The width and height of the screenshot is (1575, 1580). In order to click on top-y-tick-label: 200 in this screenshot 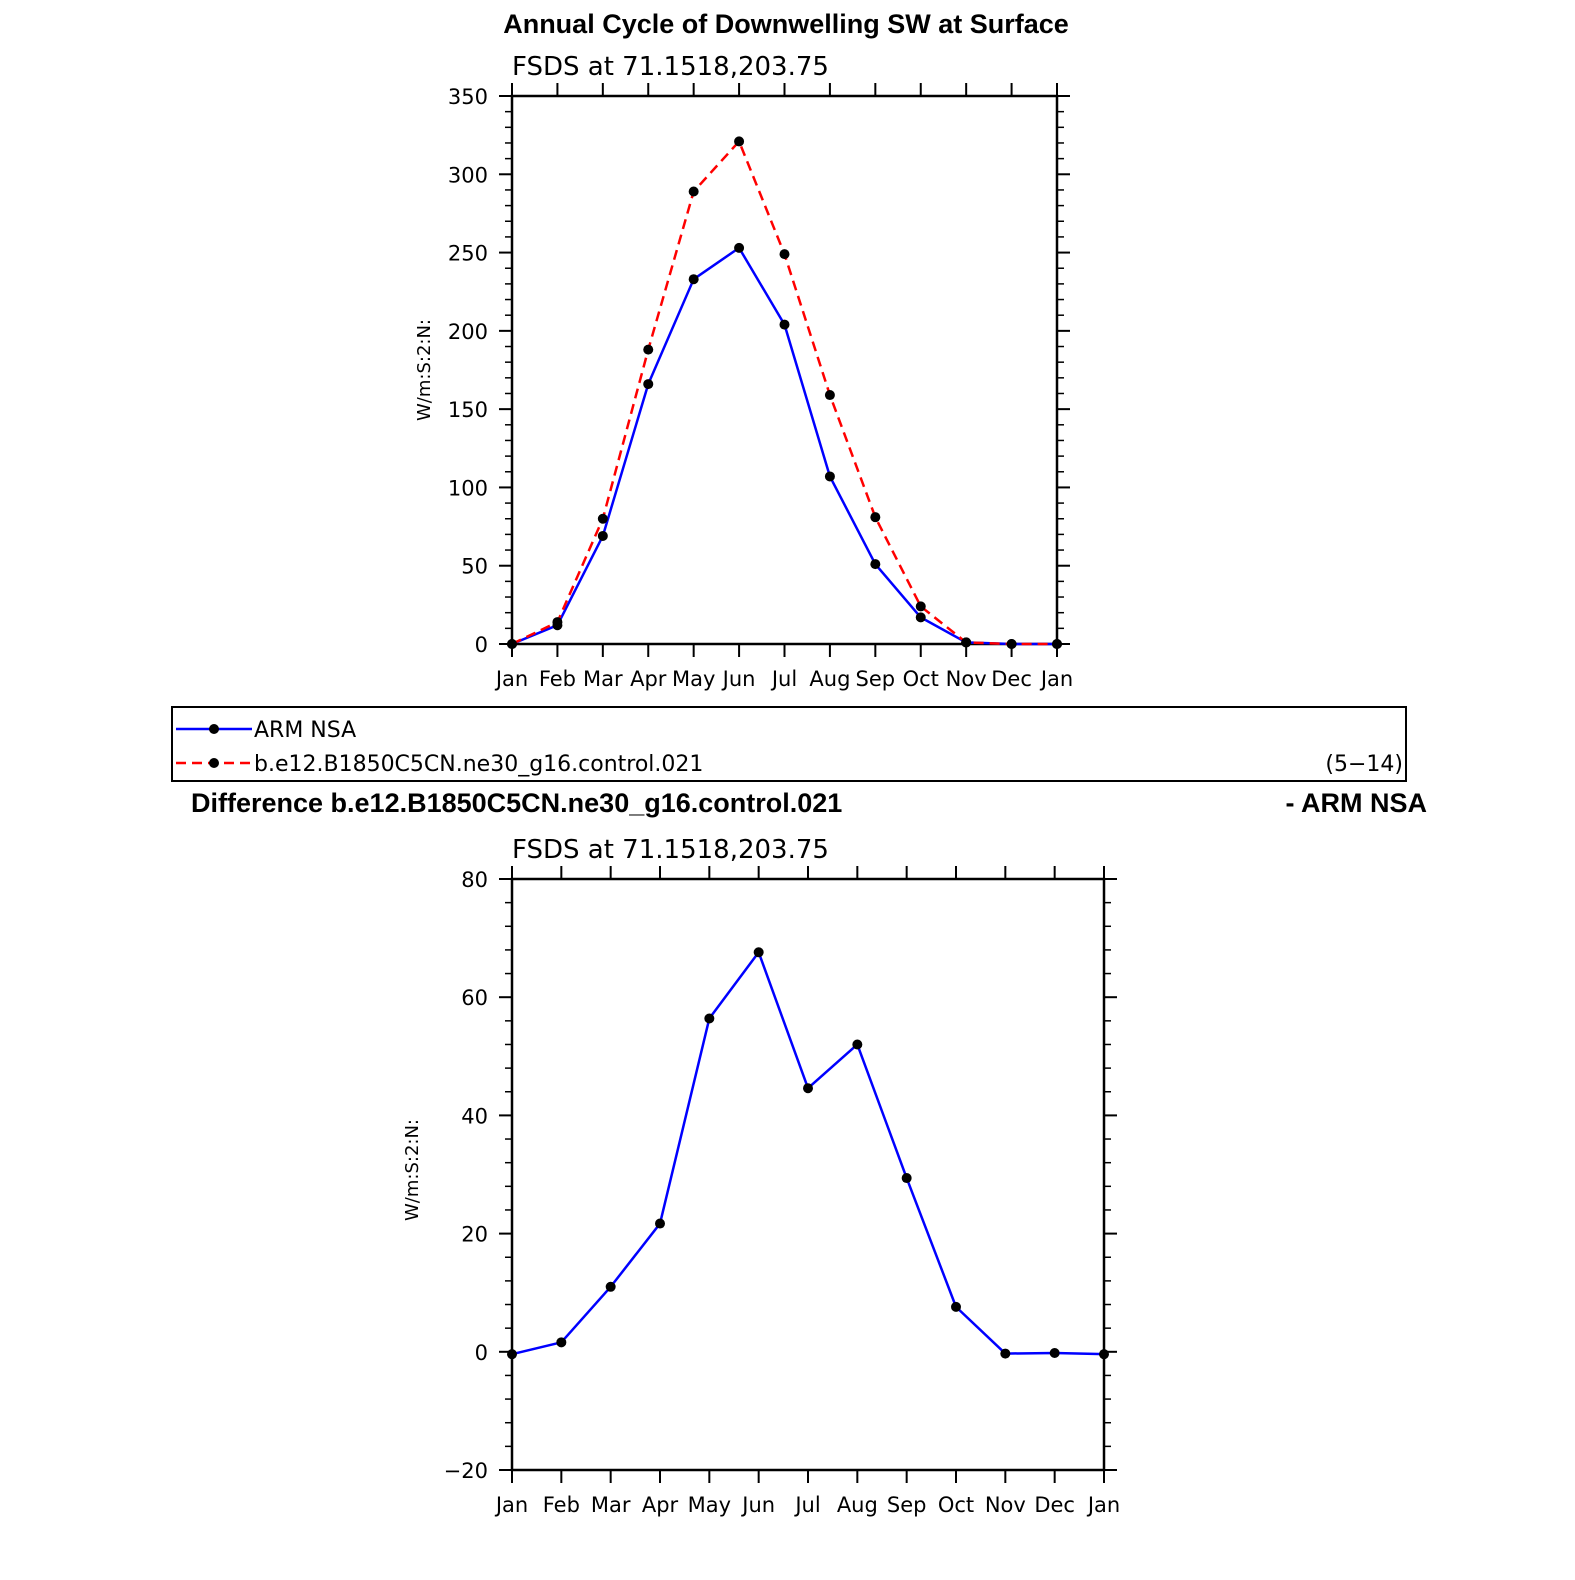, I will do `click(468, 332)`.